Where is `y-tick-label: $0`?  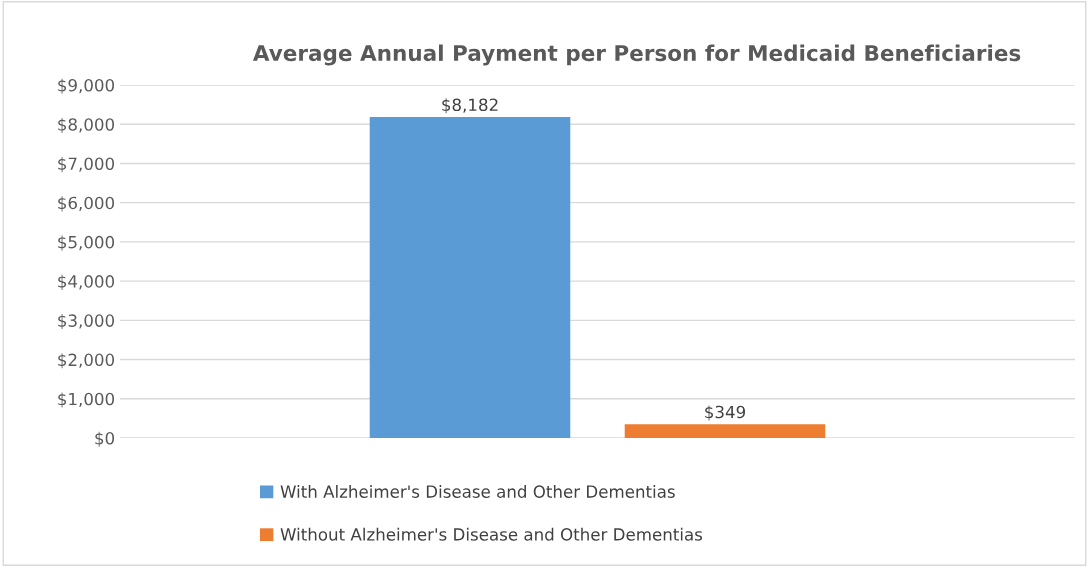 y-tick-label: $0 is located at coordinates (105, 439).